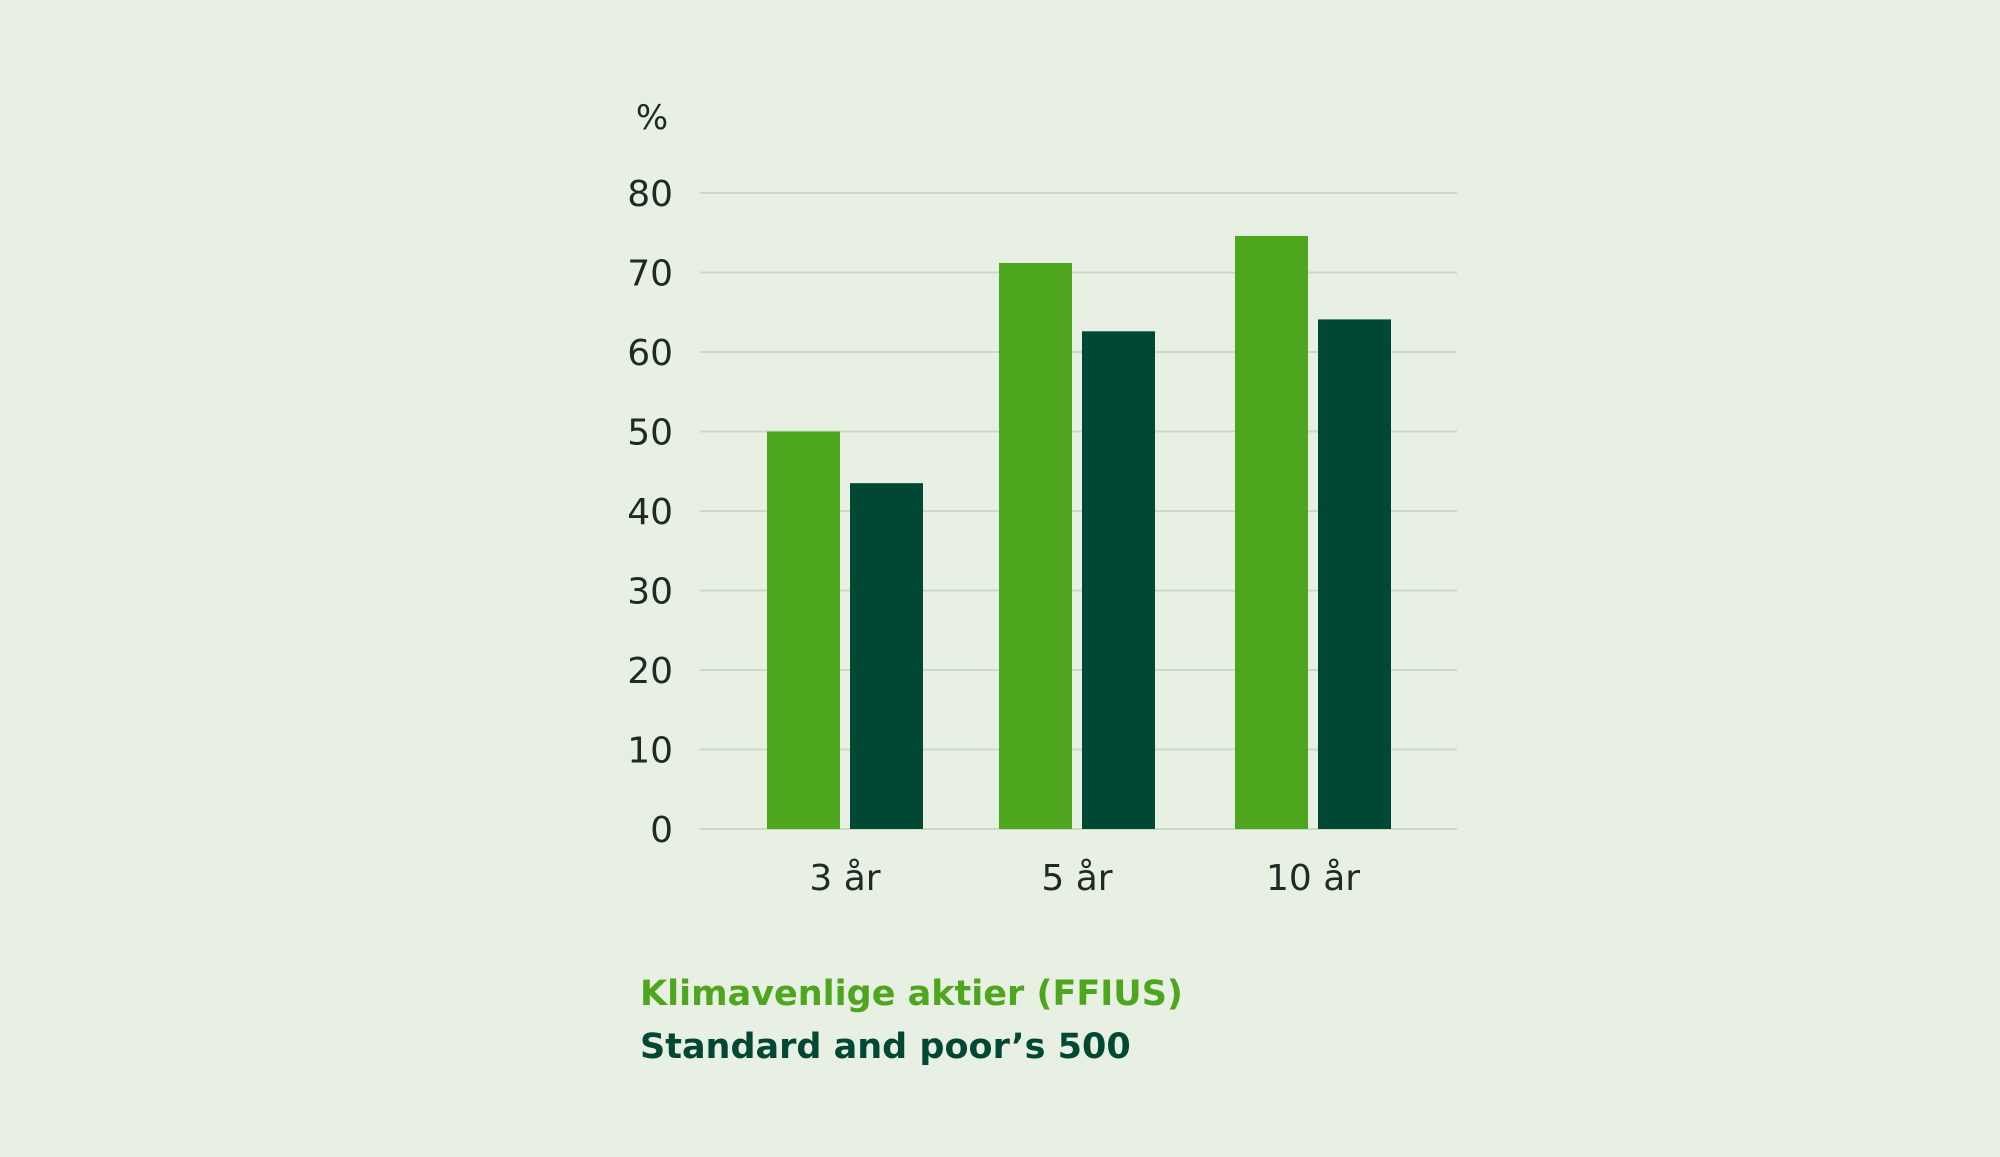 The image size is (2000, 1157). I want to click on y-tick-label: 70, so click(650, 274).